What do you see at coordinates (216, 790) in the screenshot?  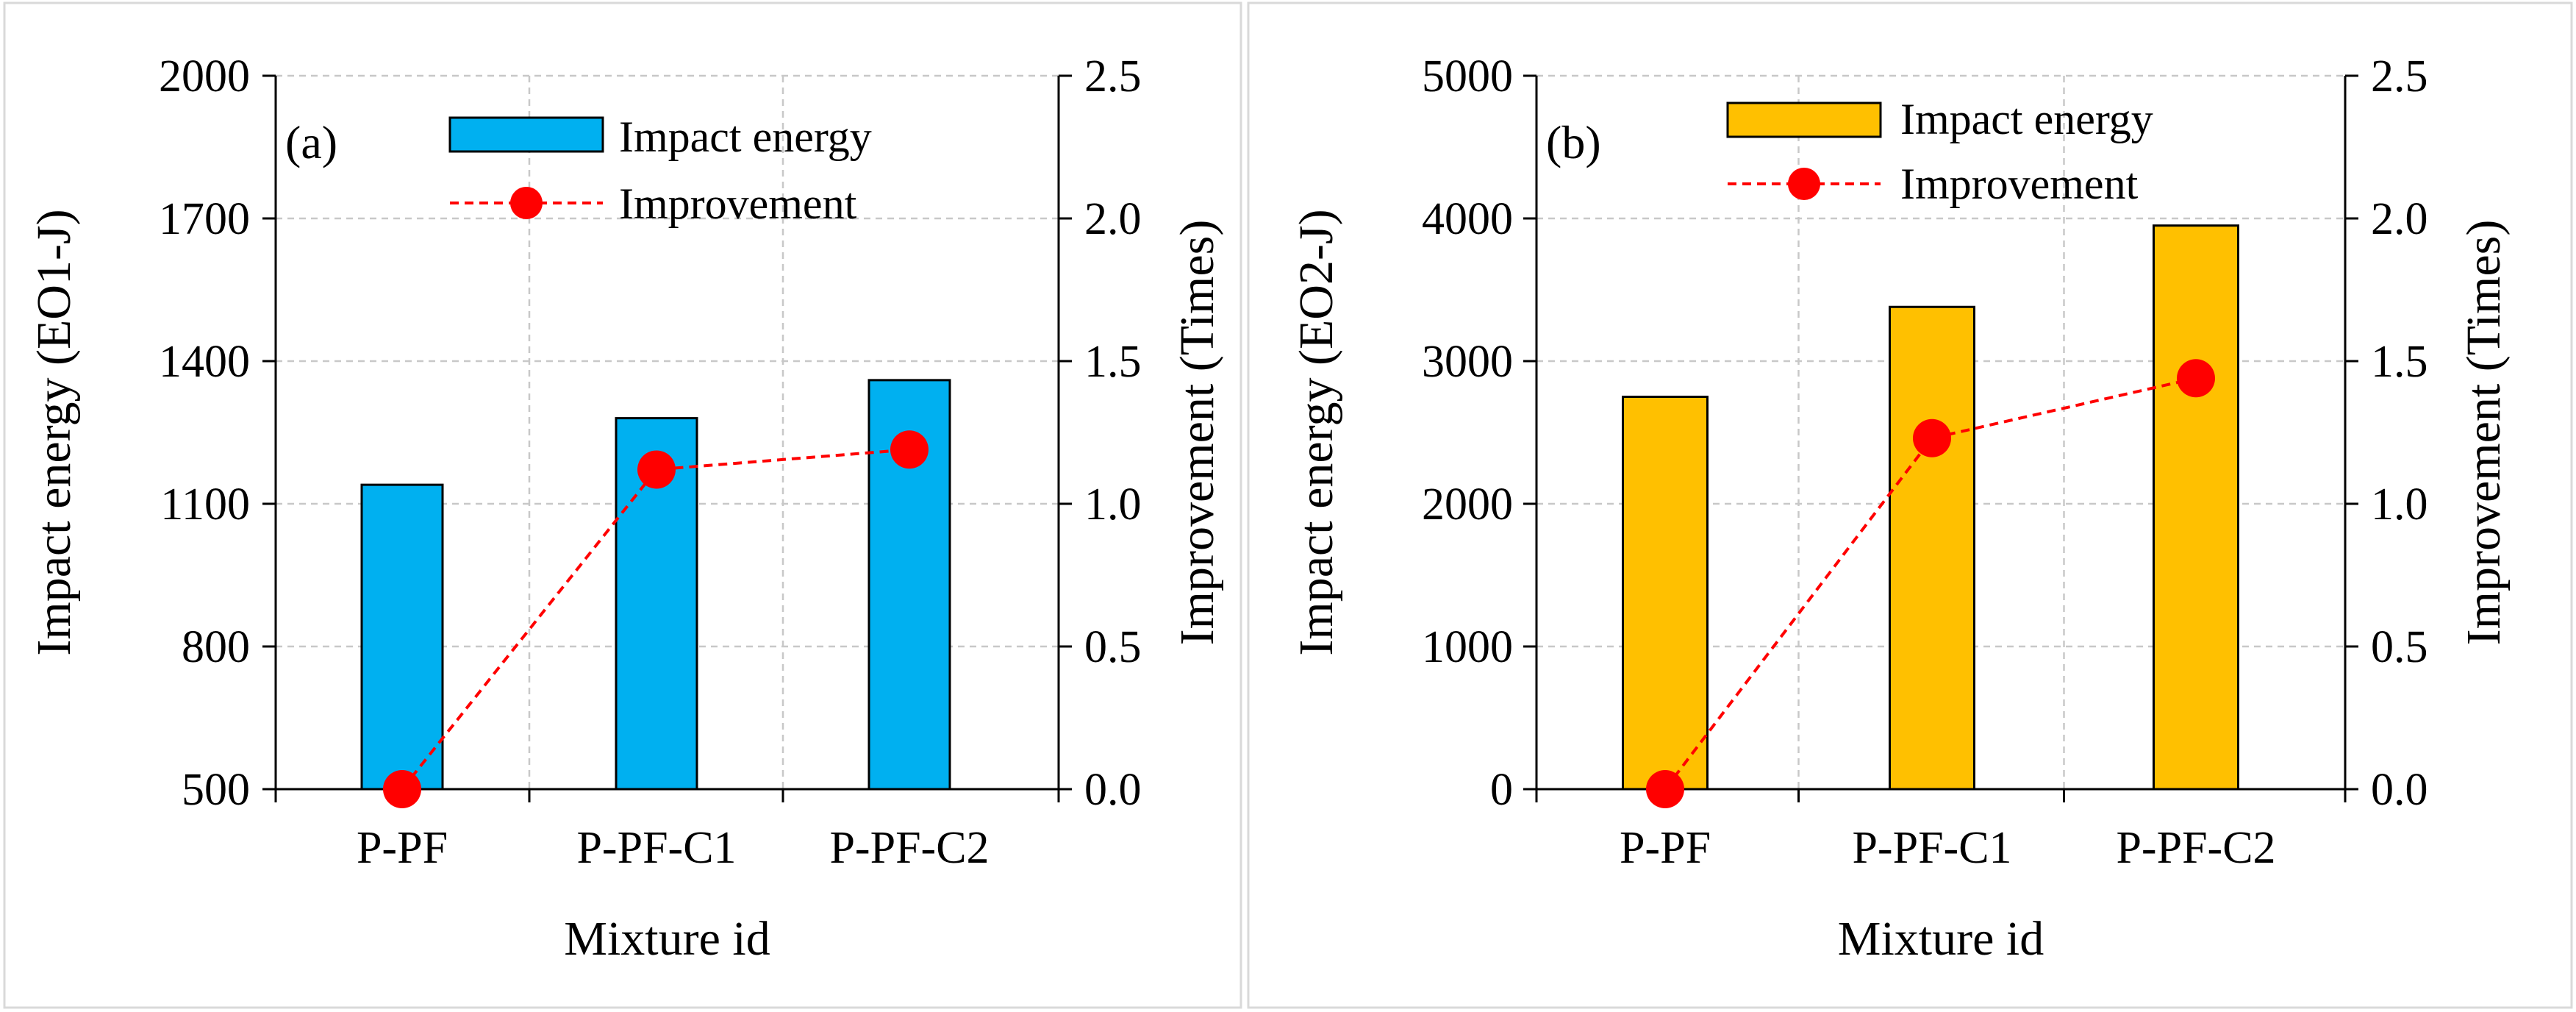 I see `y-tick-label: 500` at bounding box center [216, 790].